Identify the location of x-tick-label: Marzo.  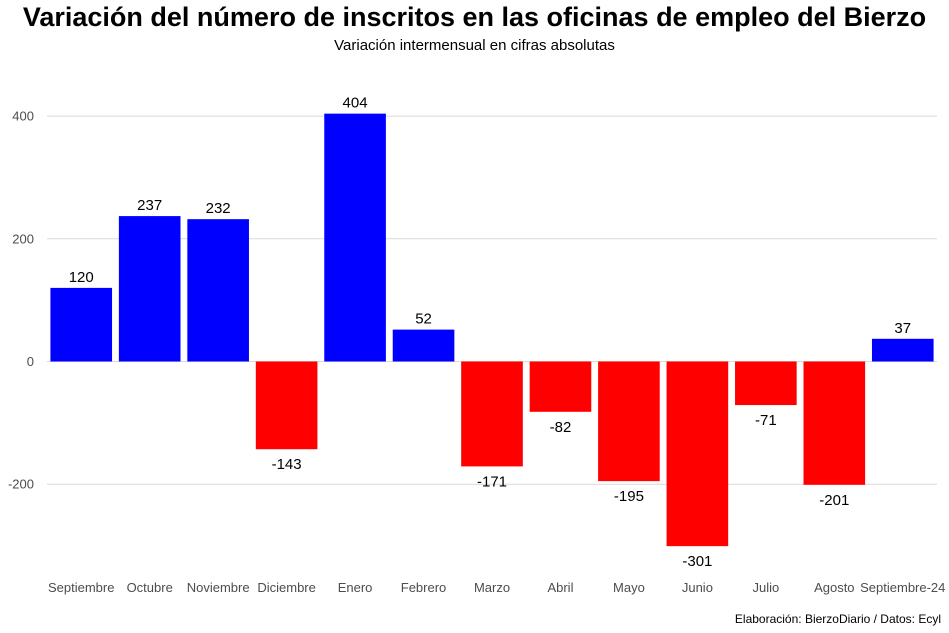
(492, 587).